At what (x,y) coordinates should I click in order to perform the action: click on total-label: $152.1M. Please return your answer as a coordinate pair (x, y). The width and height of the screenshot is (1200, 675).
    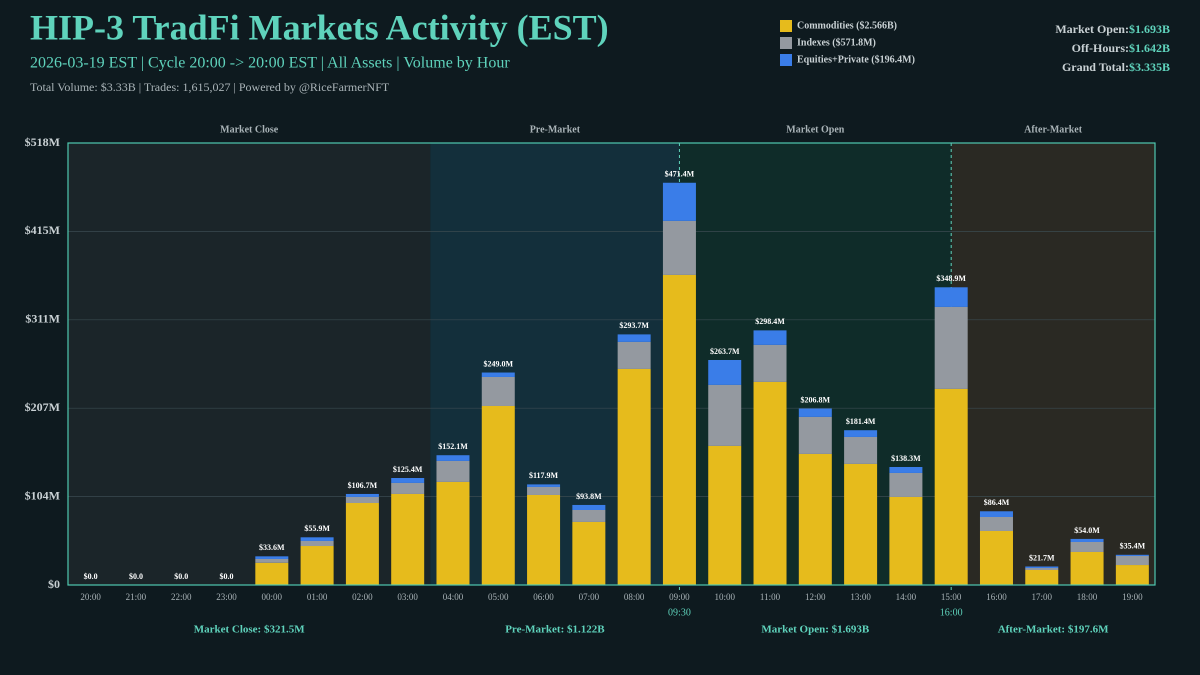
    Looking at the image, I should click on (453, 446).